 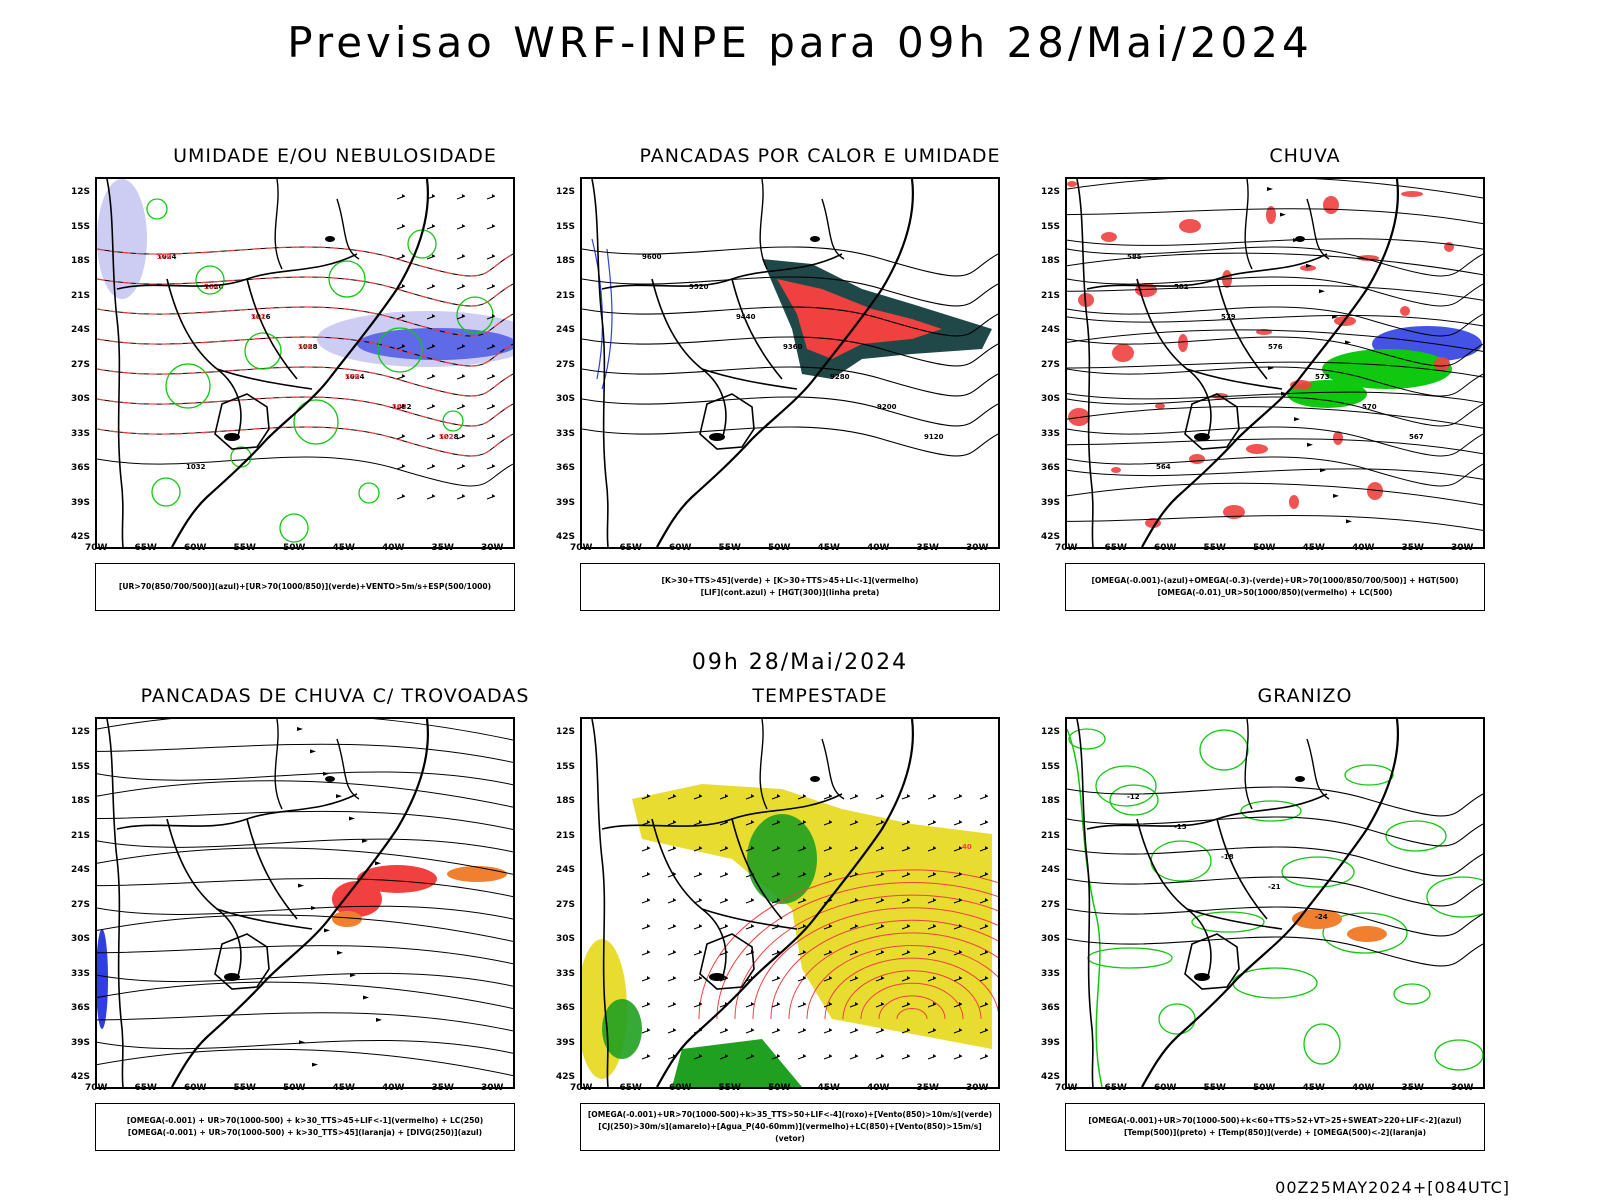 What do you see at coordinates (1275, 347) in the screenshot?
I see `contour-label: 576` at bounding box center [1275, 347].